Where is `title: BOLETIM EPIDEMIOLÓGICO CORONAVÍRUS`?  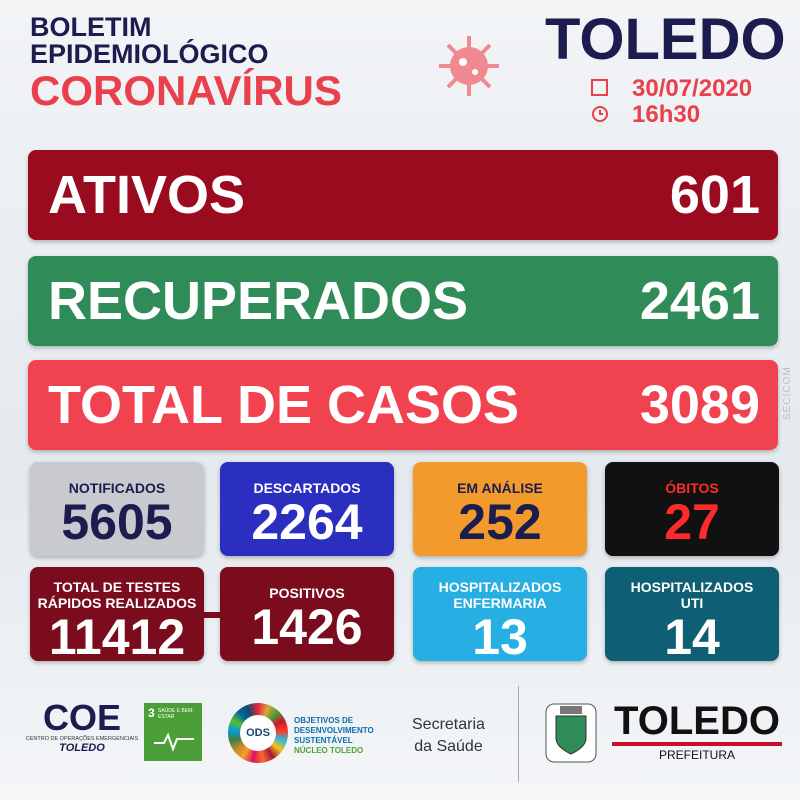
title: BOLETIM EPIDEMIOLÓGICO CORONAVÍRUS is located at coordinates (186, 64).